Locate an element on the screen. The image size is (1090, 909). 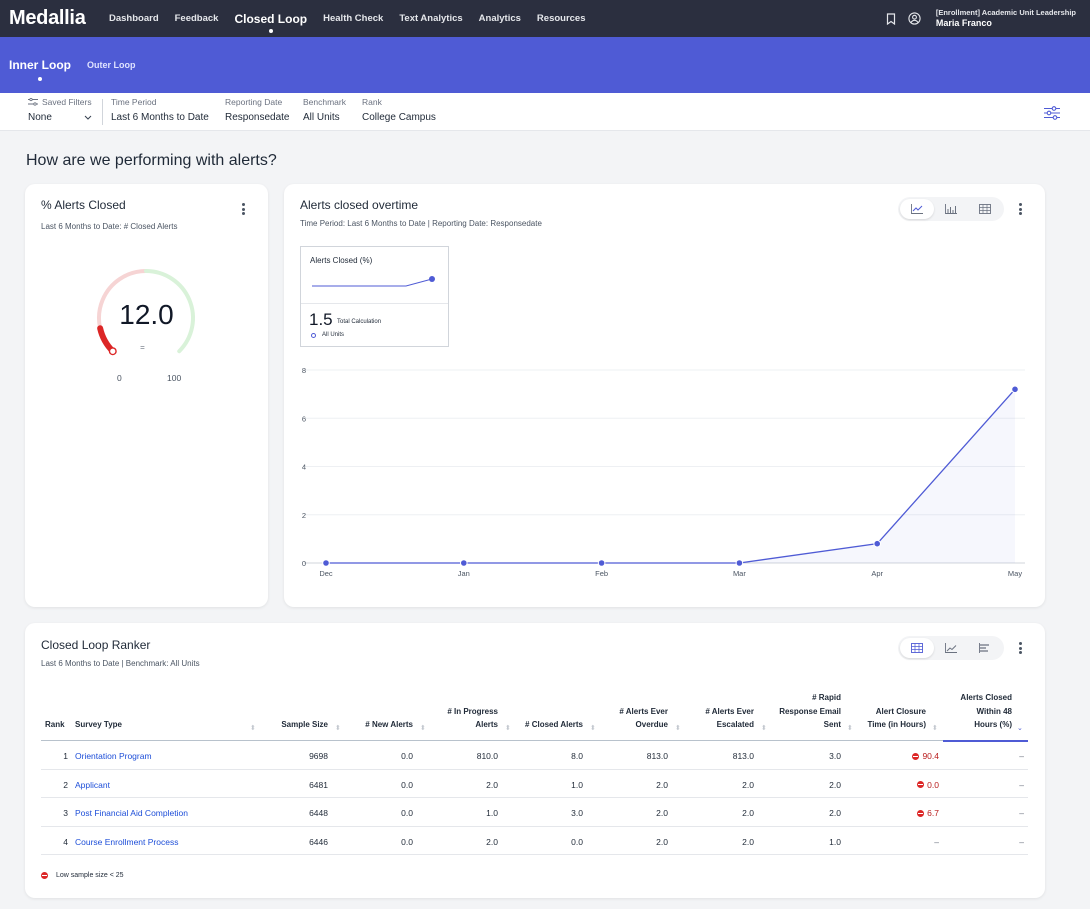
table-row: 2 Applicant 6481 0.0 2.0 1.0 2.0 2.0 2.0 0.0 – is located at coordinates (534, 784).